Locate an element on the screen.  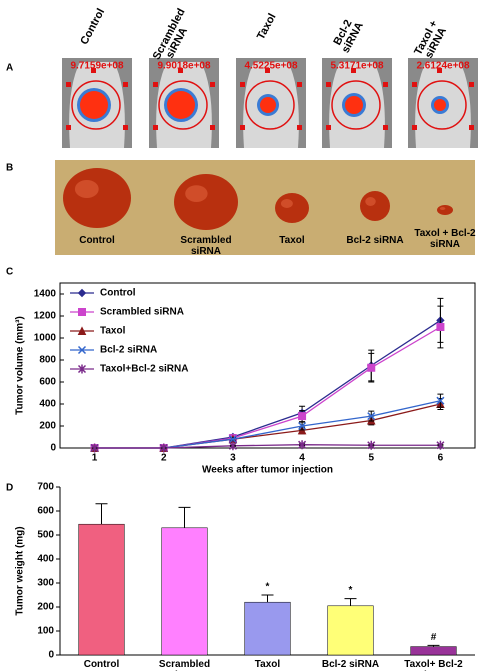
panel-label: A is located at coordinates (9, 68).